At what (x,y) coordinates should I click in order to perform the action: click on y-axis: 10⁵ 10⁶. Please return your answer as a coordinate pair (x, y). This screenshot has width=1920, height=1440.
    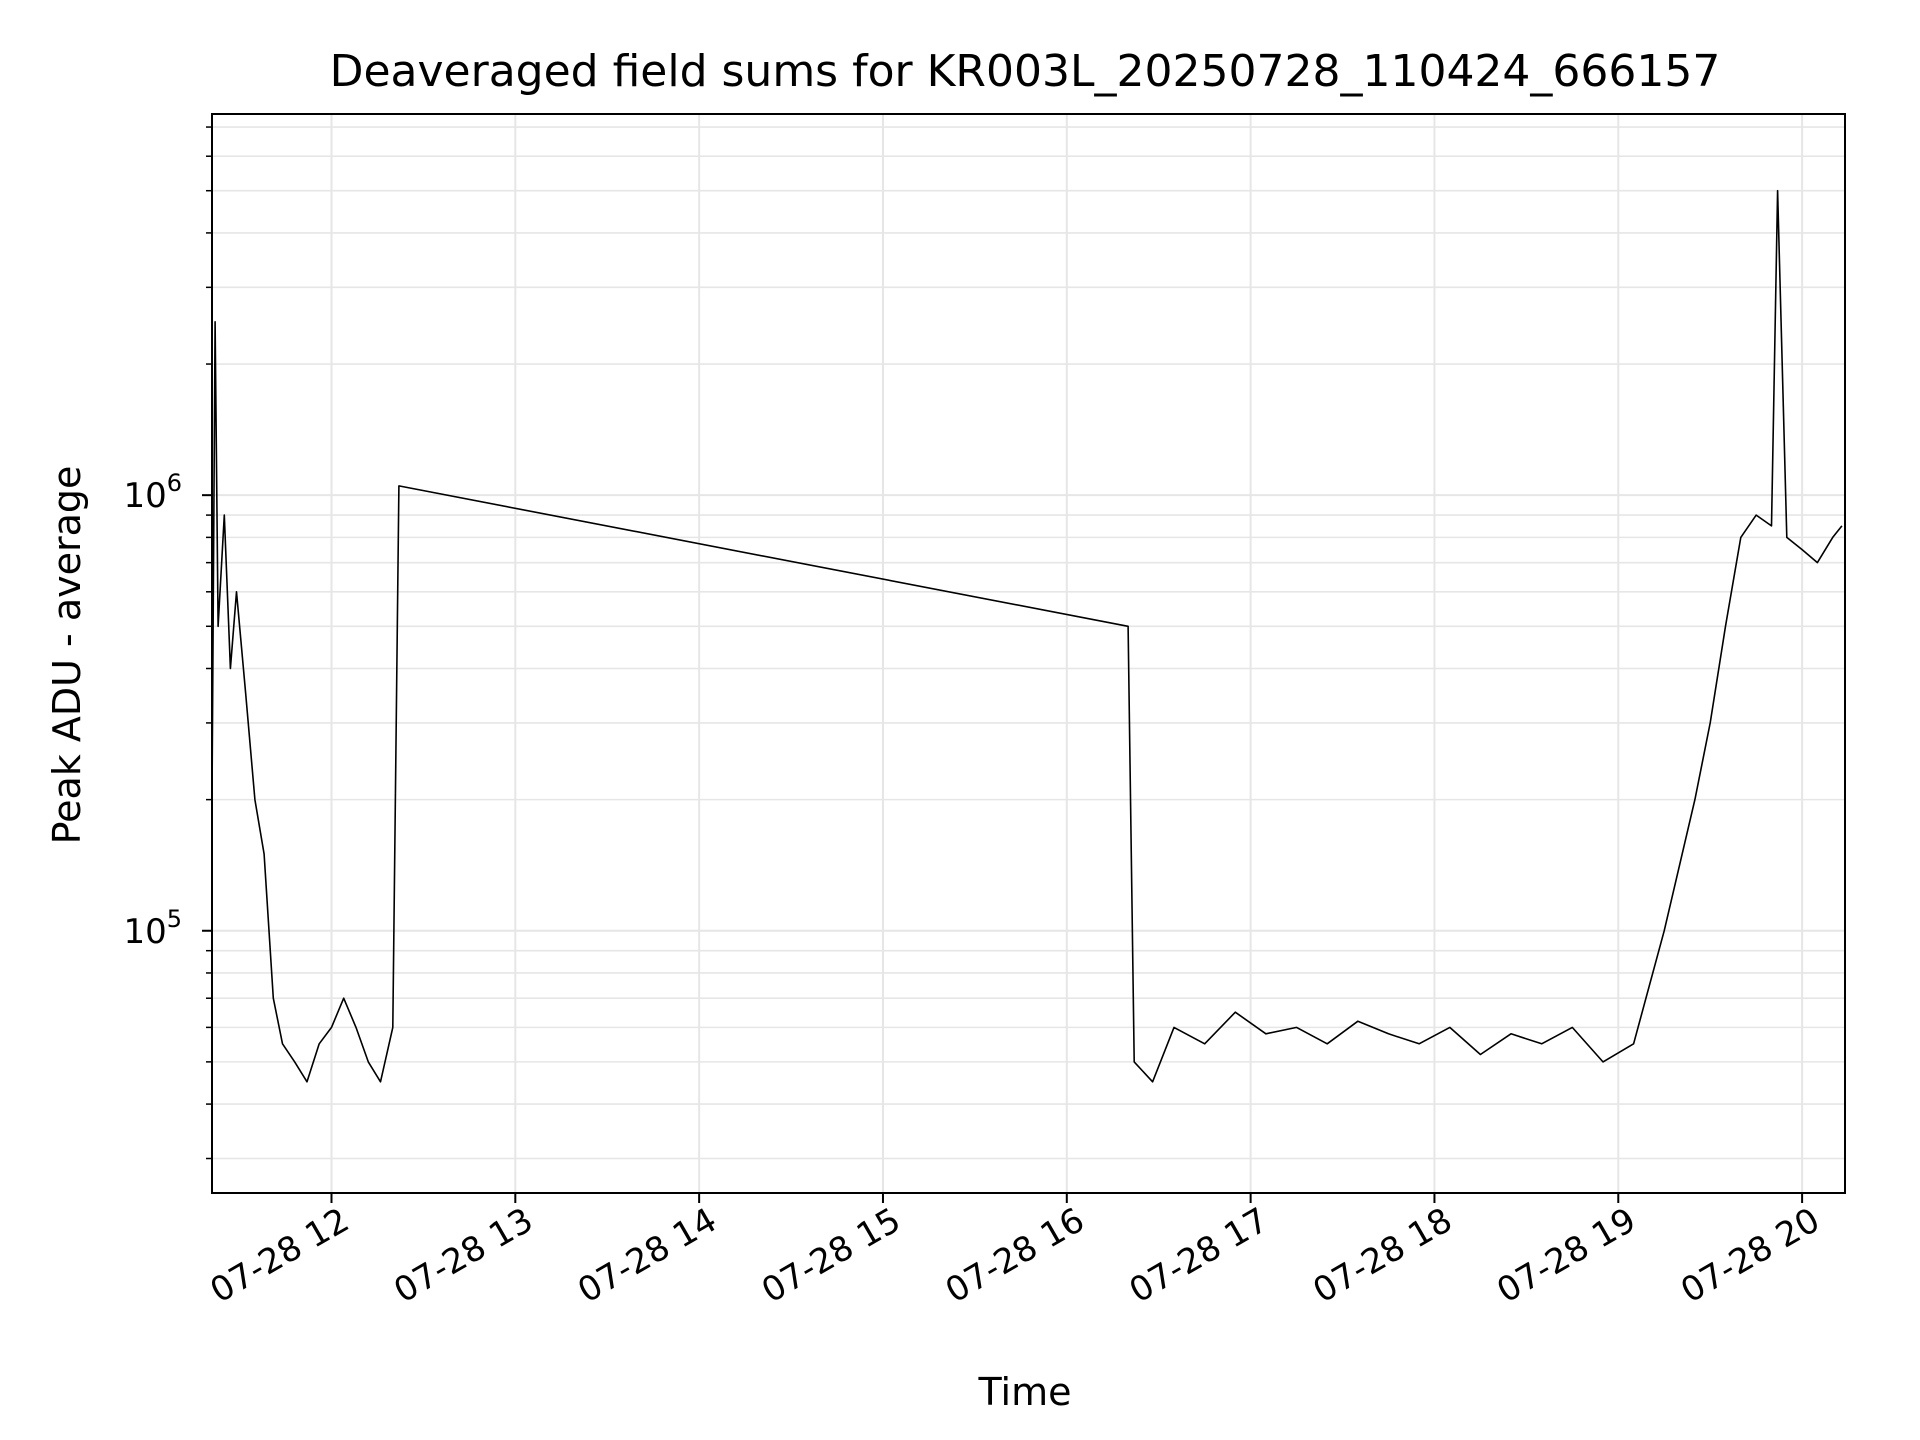
    Looking at the image, I should click on (167, 643).